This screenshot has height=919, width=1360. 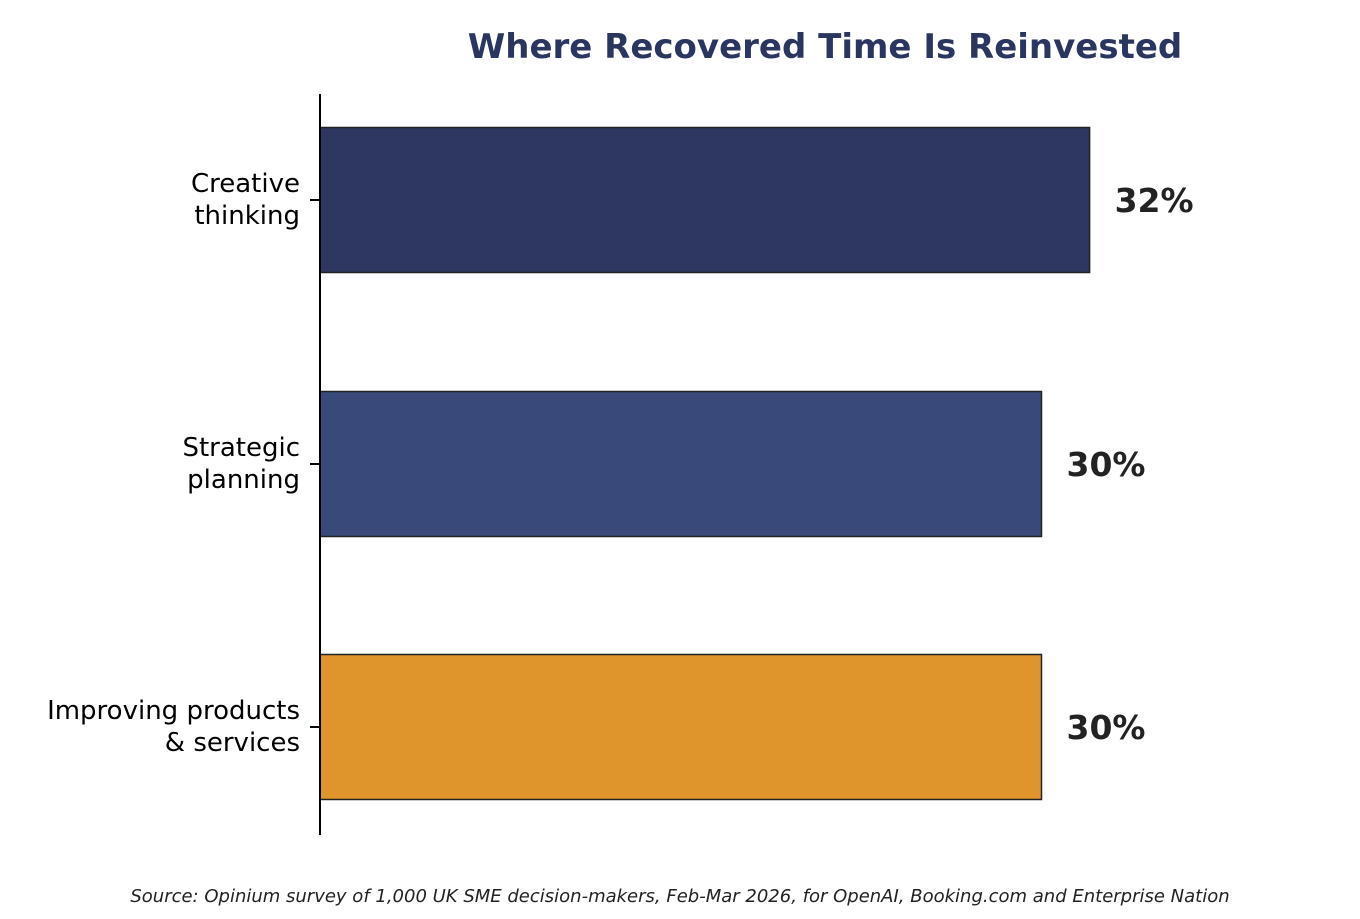 What do you see at coordinates (241, 464) in the screenshot?
I see `category-label: Strategic planning` at bounding box center [241, 464].